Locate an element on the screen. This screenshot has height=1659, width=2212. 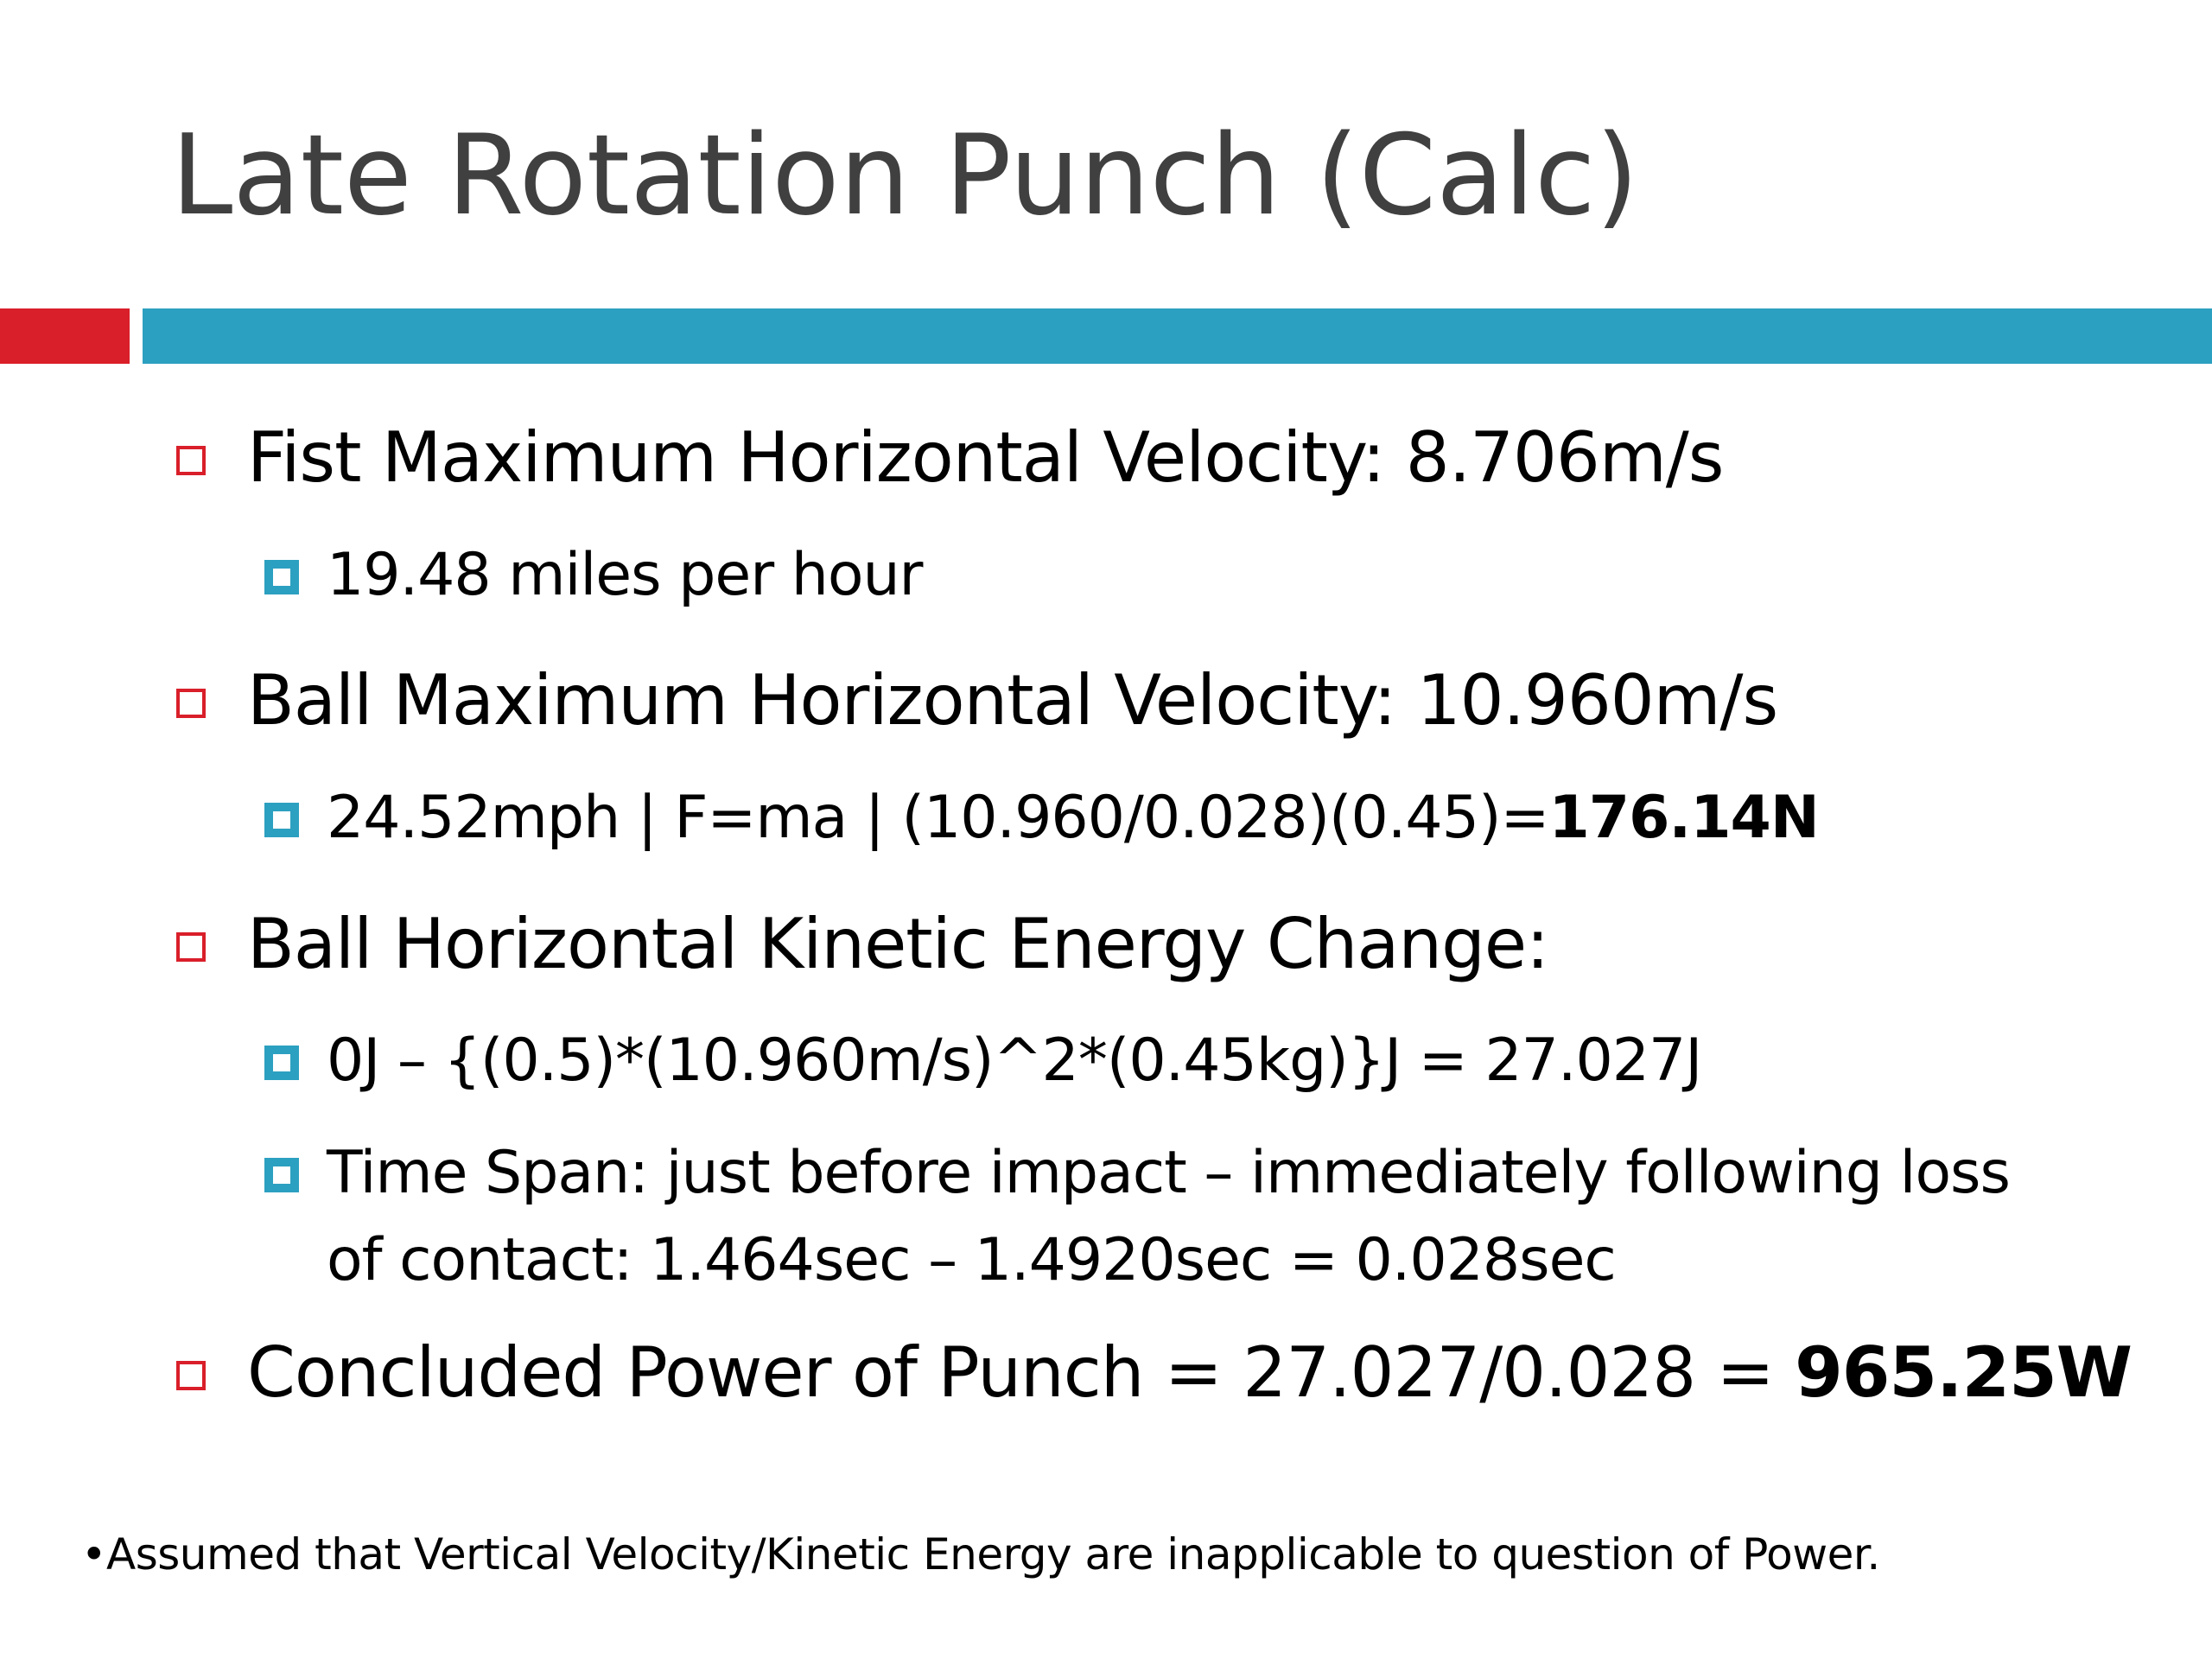
ball-force-result: 176.14N is located at coordinates (1683, 818).